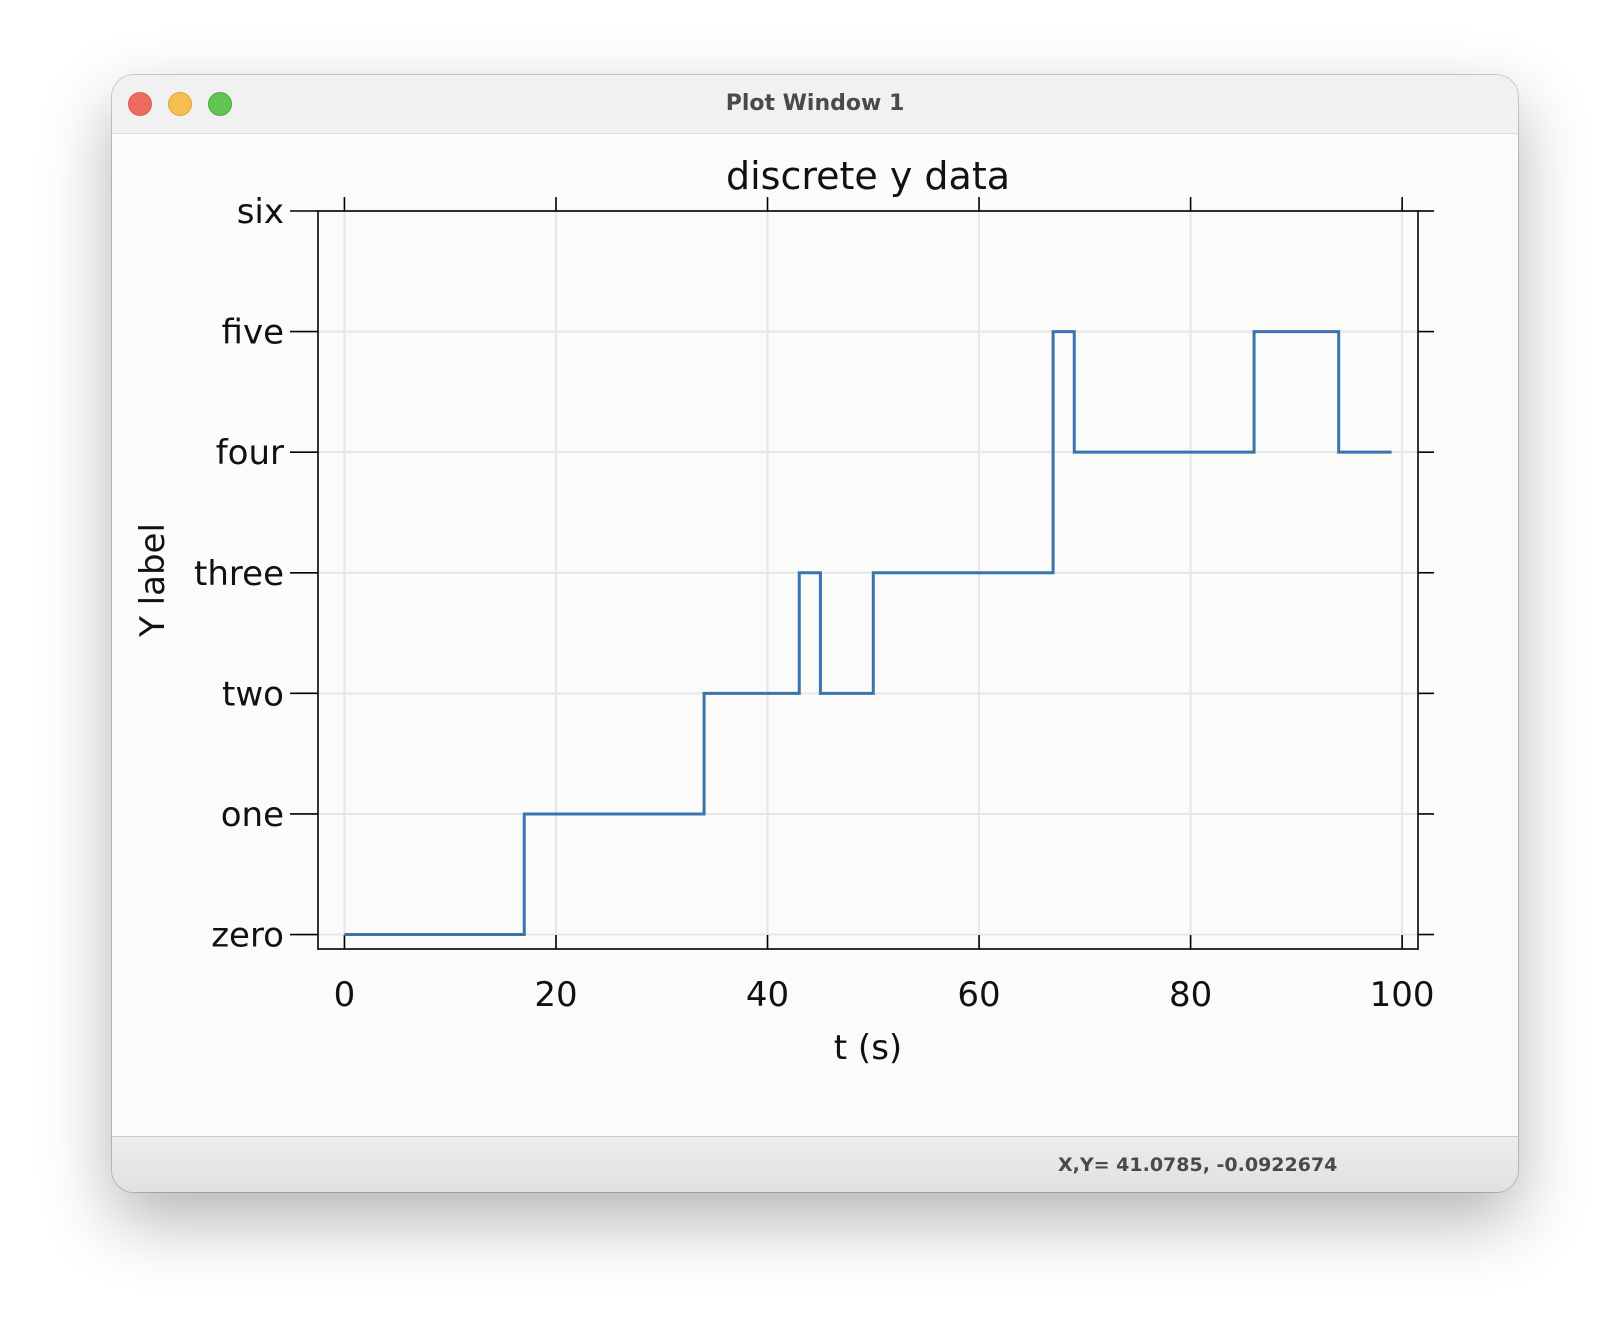 This screenshot has height=1336, width=1624. What do you see at coordinates (239, 574) in the screenshot?
I see `y-tick-label: three` at bounding box center [239, 574].